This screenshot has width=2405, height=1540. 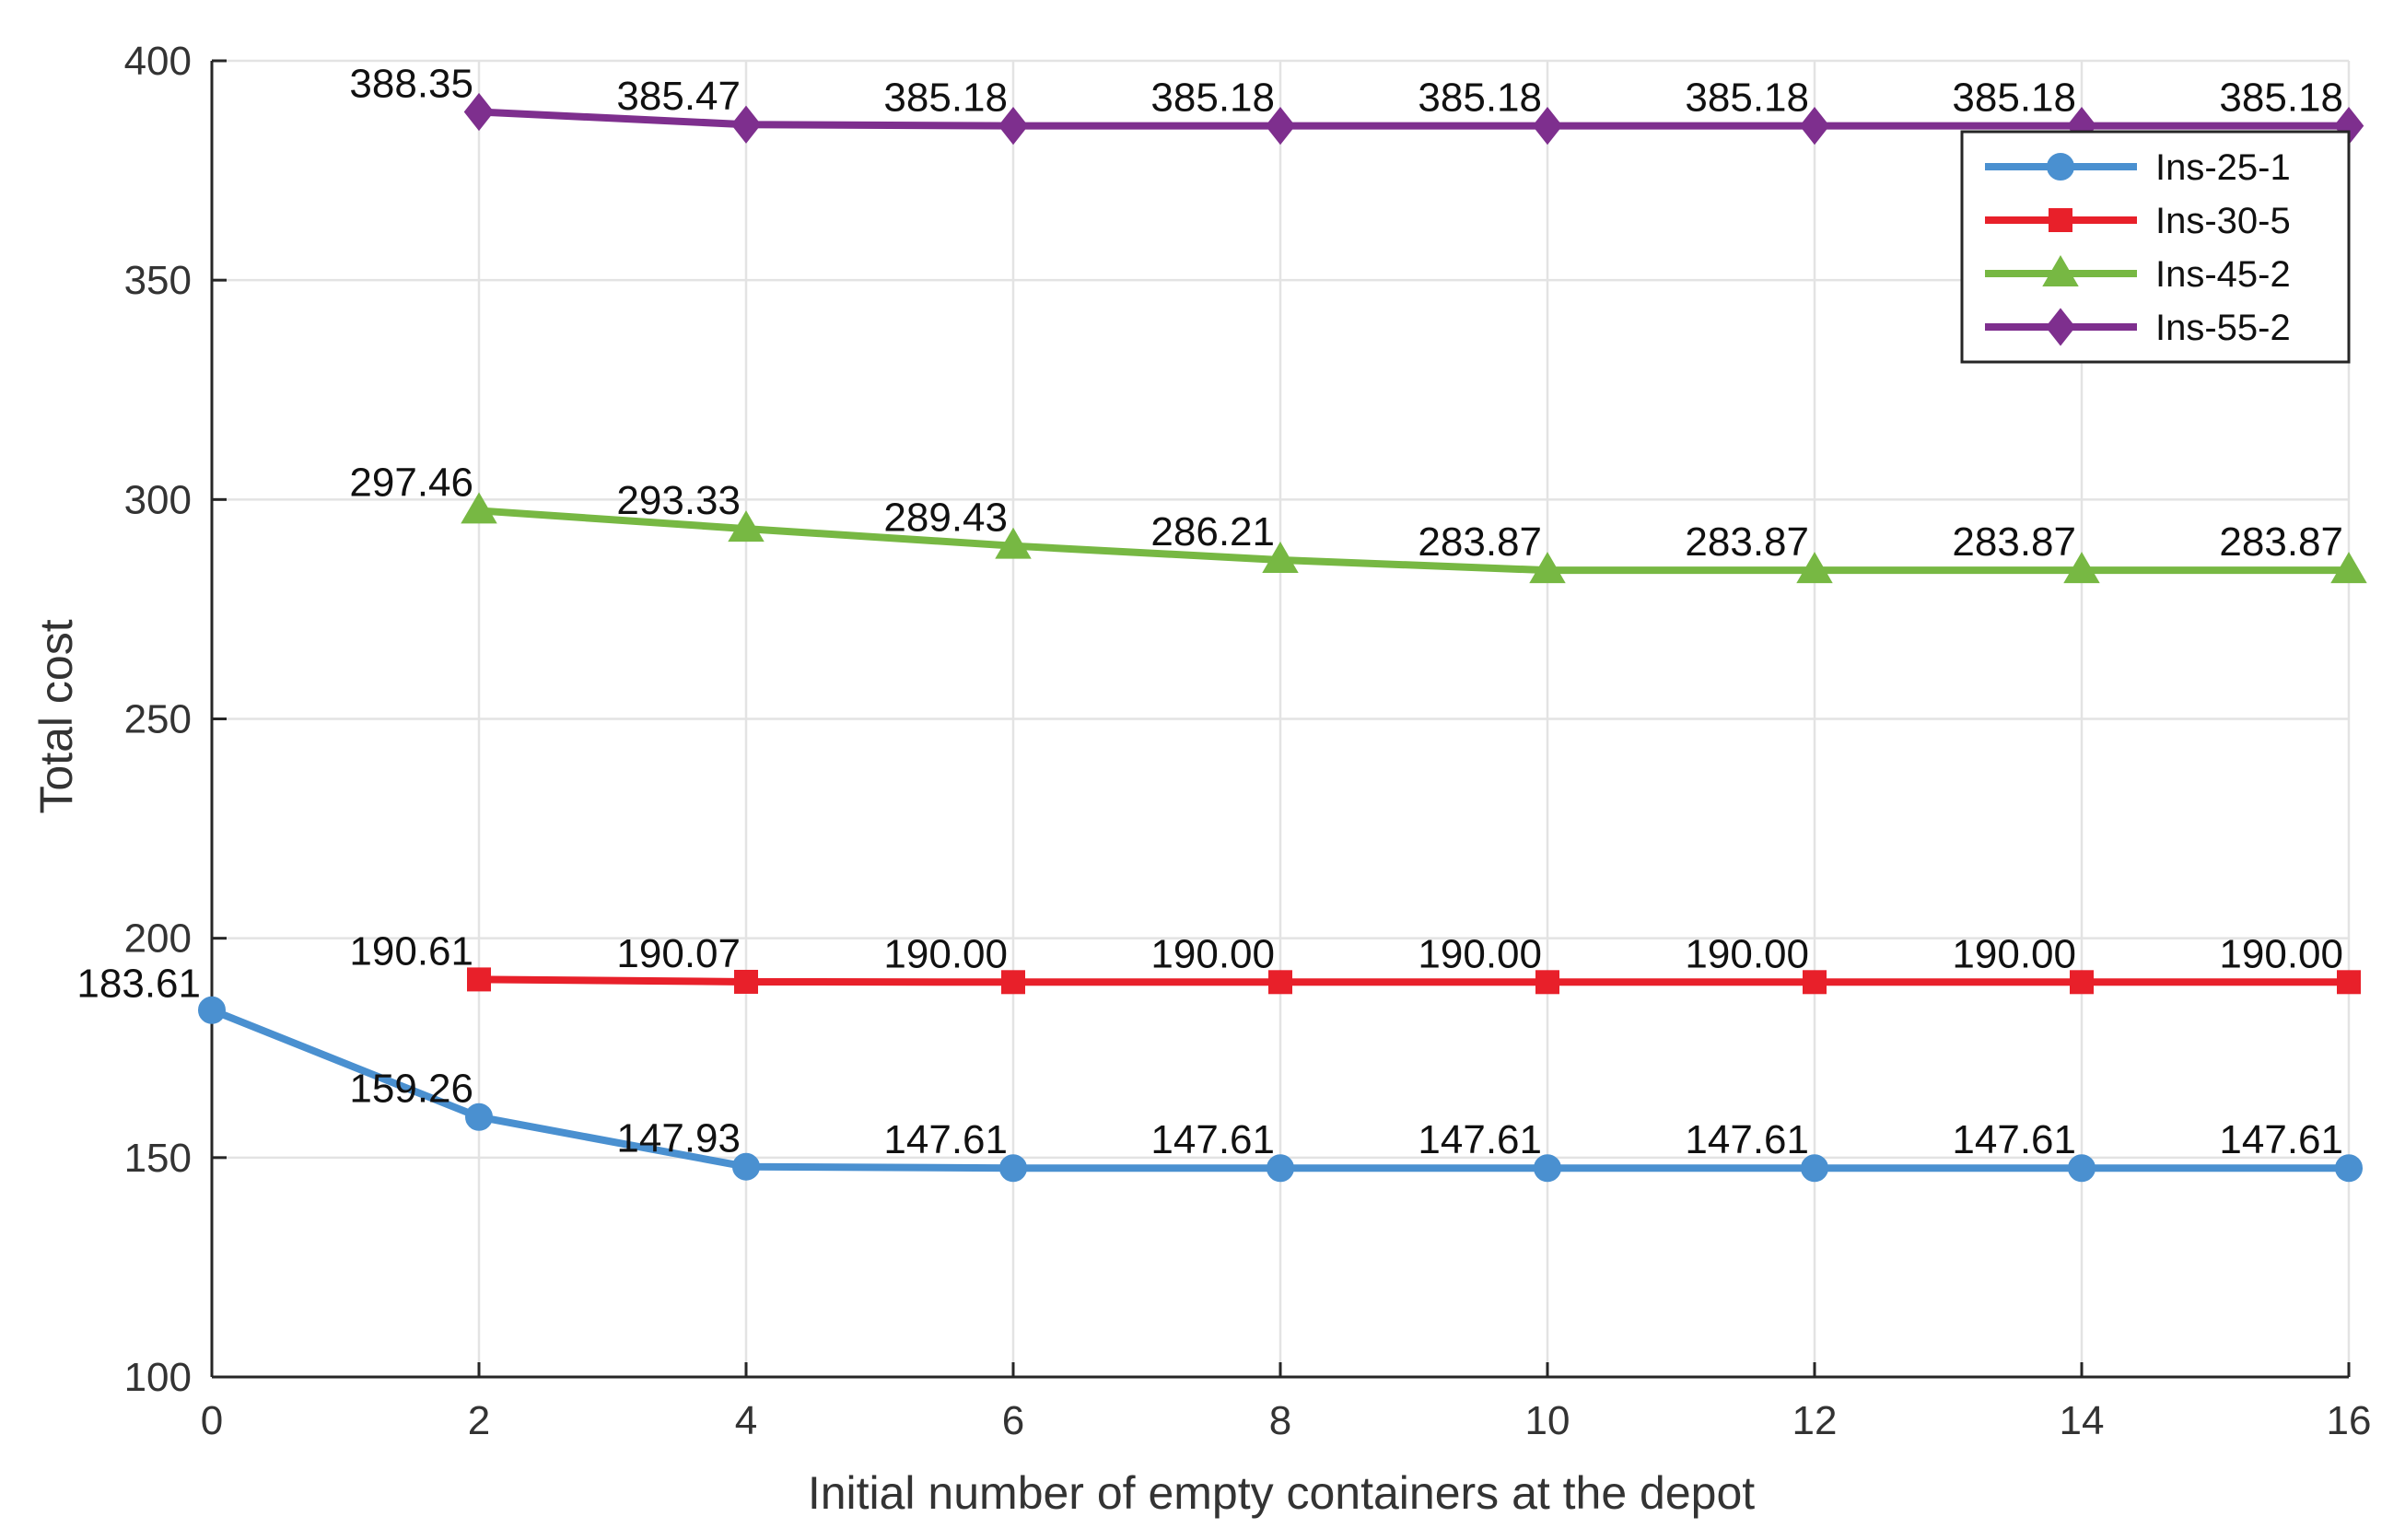 I want to click on data-label-ins-25-1: 147.93, so click(x=678, y=1138).